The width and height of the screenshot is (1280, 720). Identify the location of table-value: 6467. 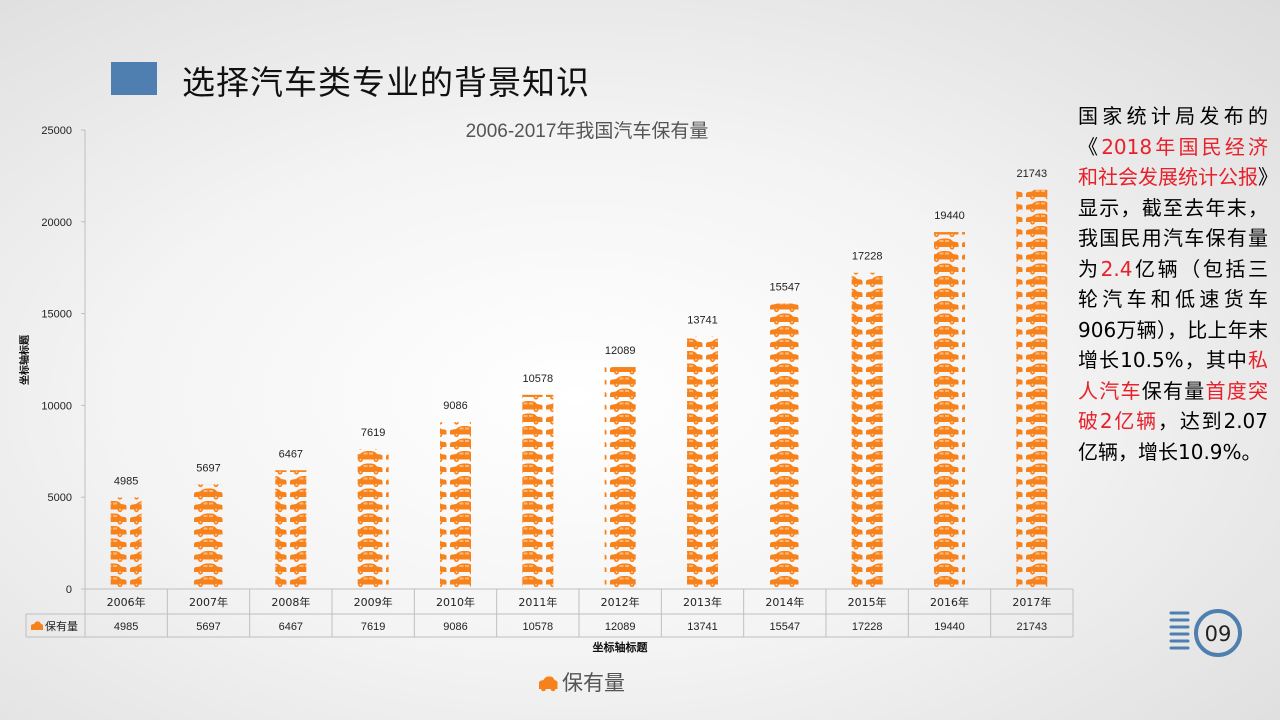
(291, 627).